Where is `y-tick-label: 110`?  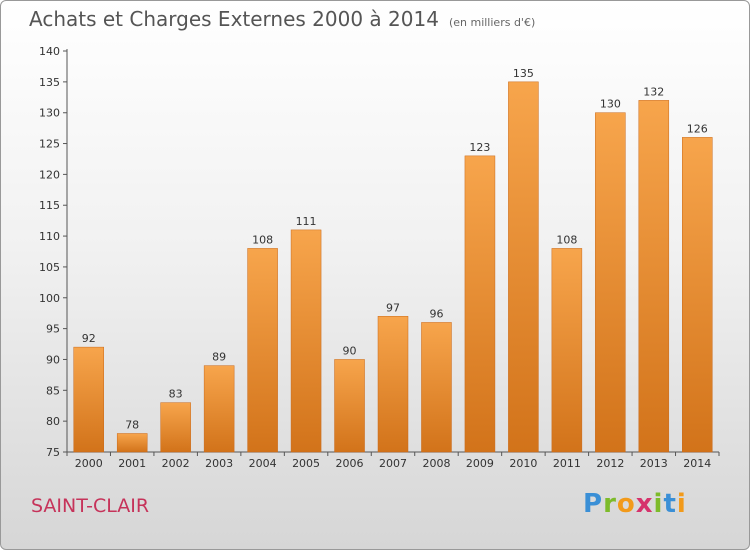 y-tick-label: 110 is located at coordinates (49, 236).